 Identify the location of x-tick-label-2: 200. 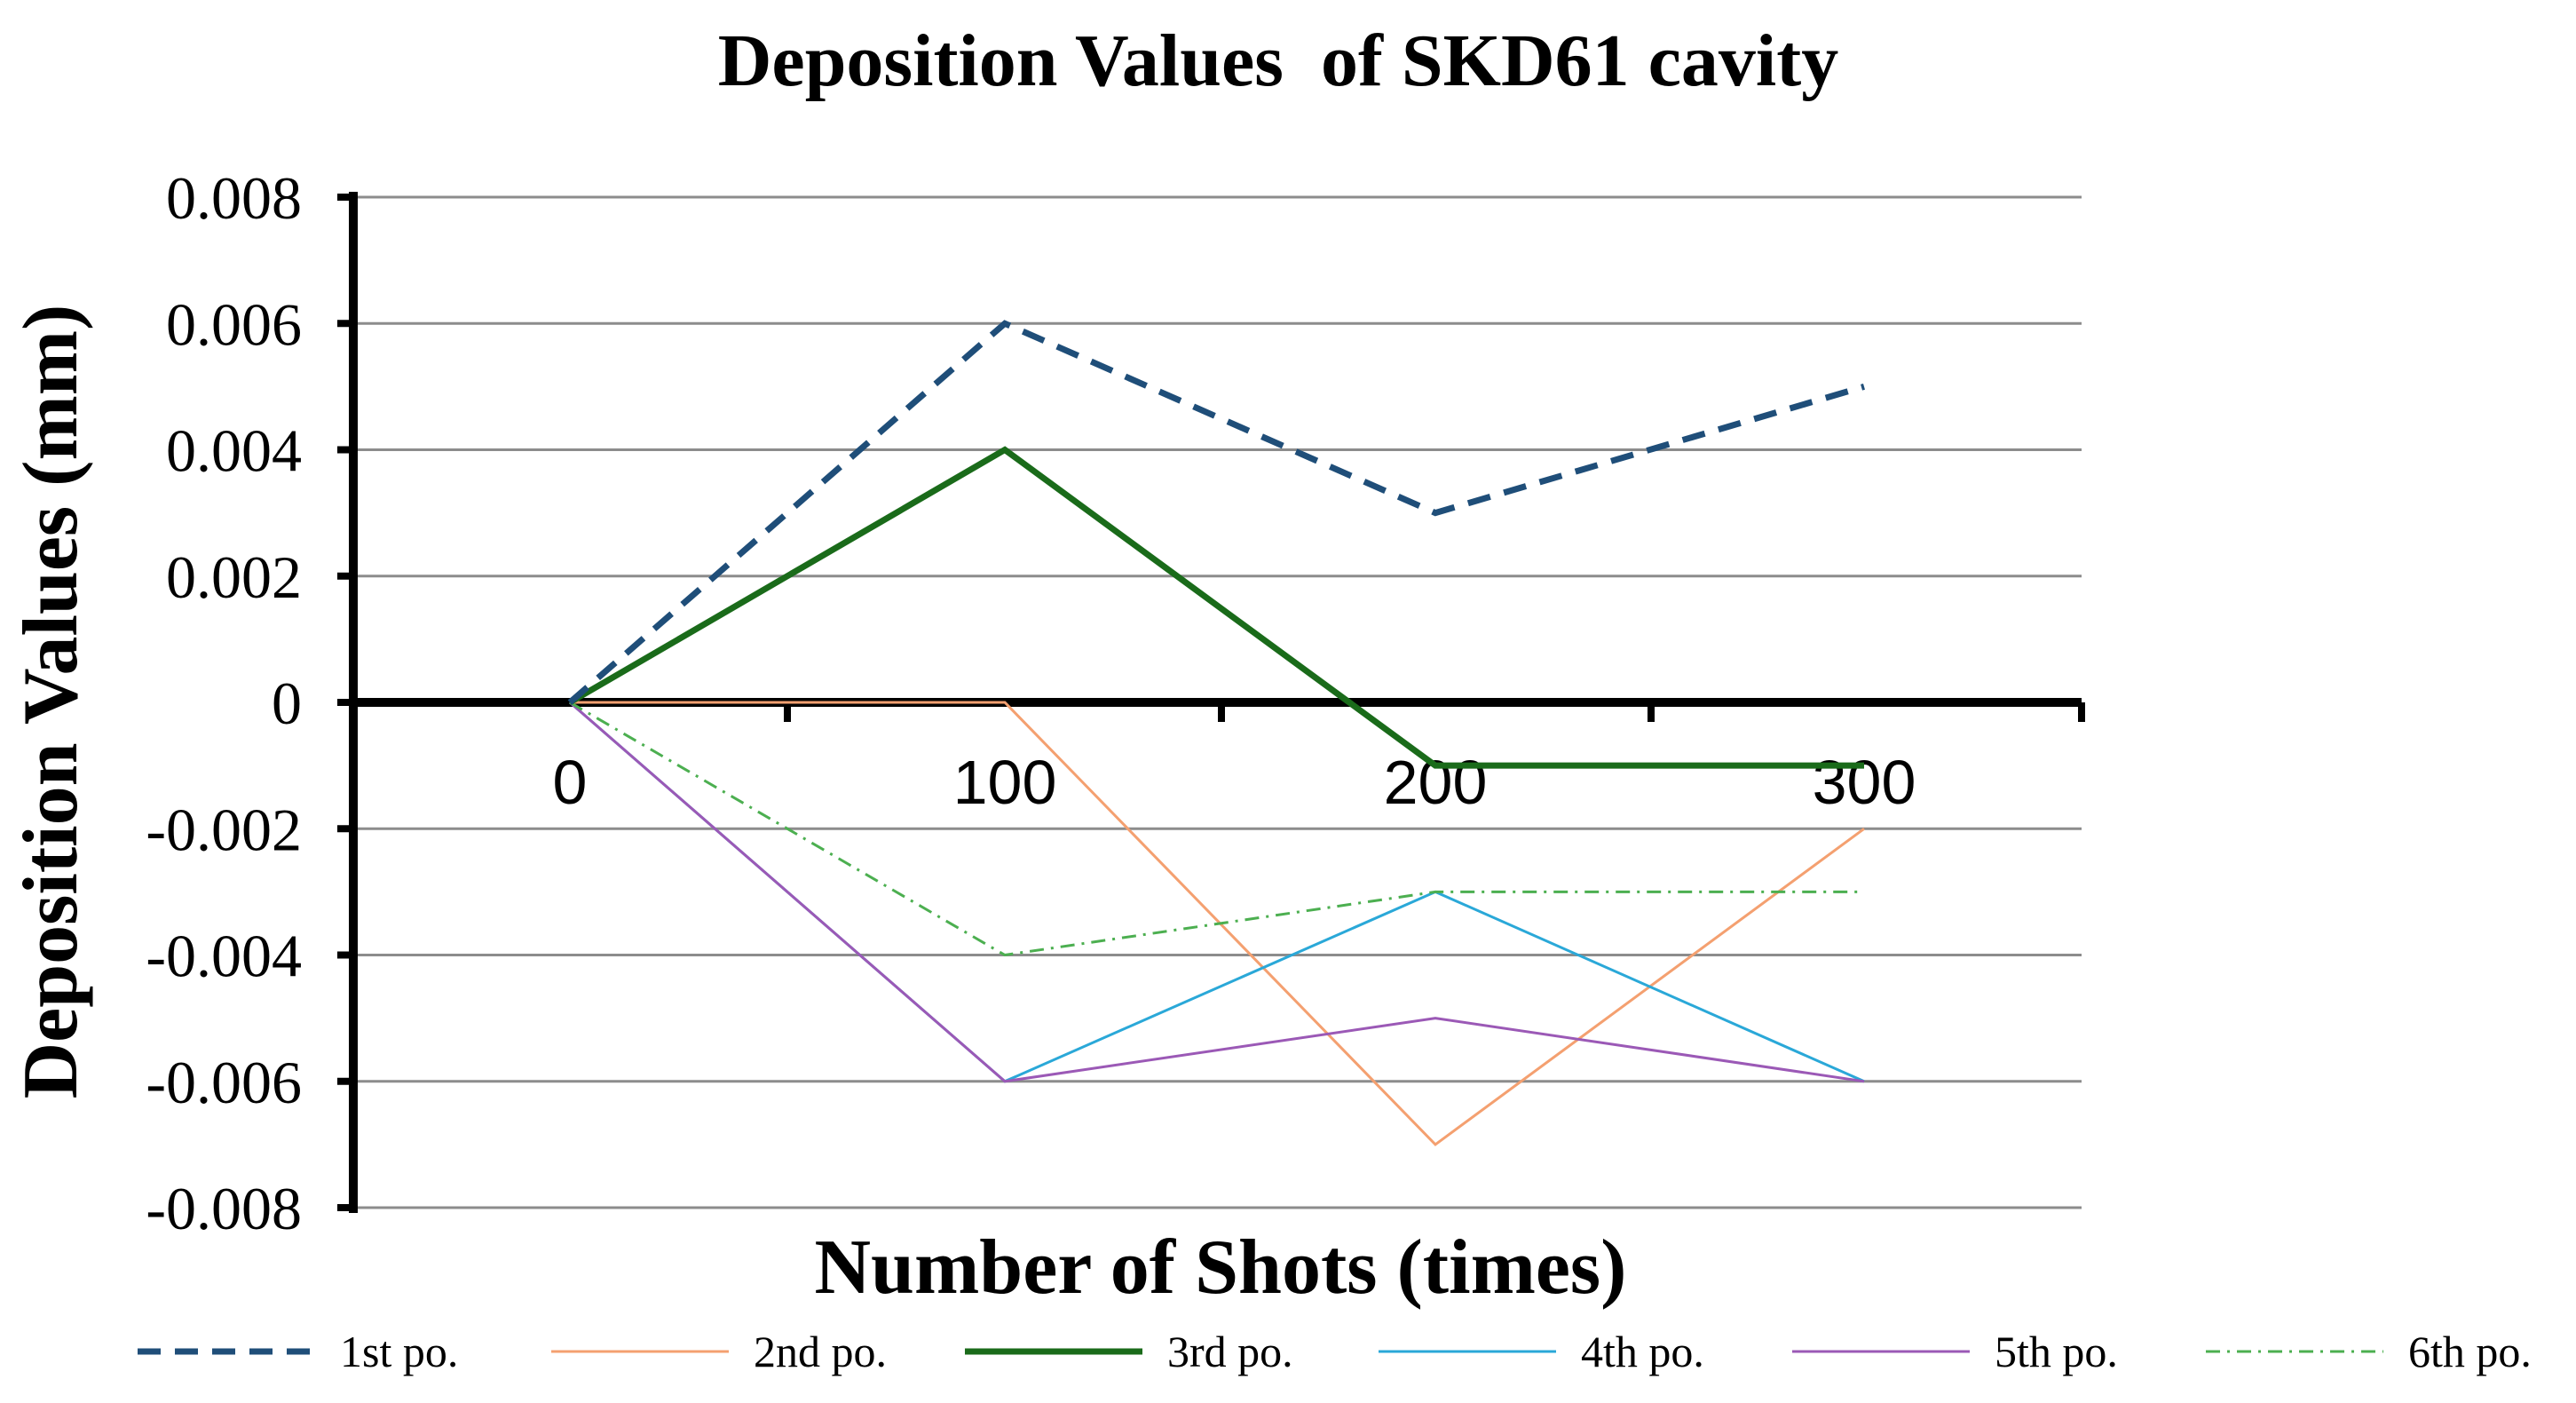
(1436, 782).